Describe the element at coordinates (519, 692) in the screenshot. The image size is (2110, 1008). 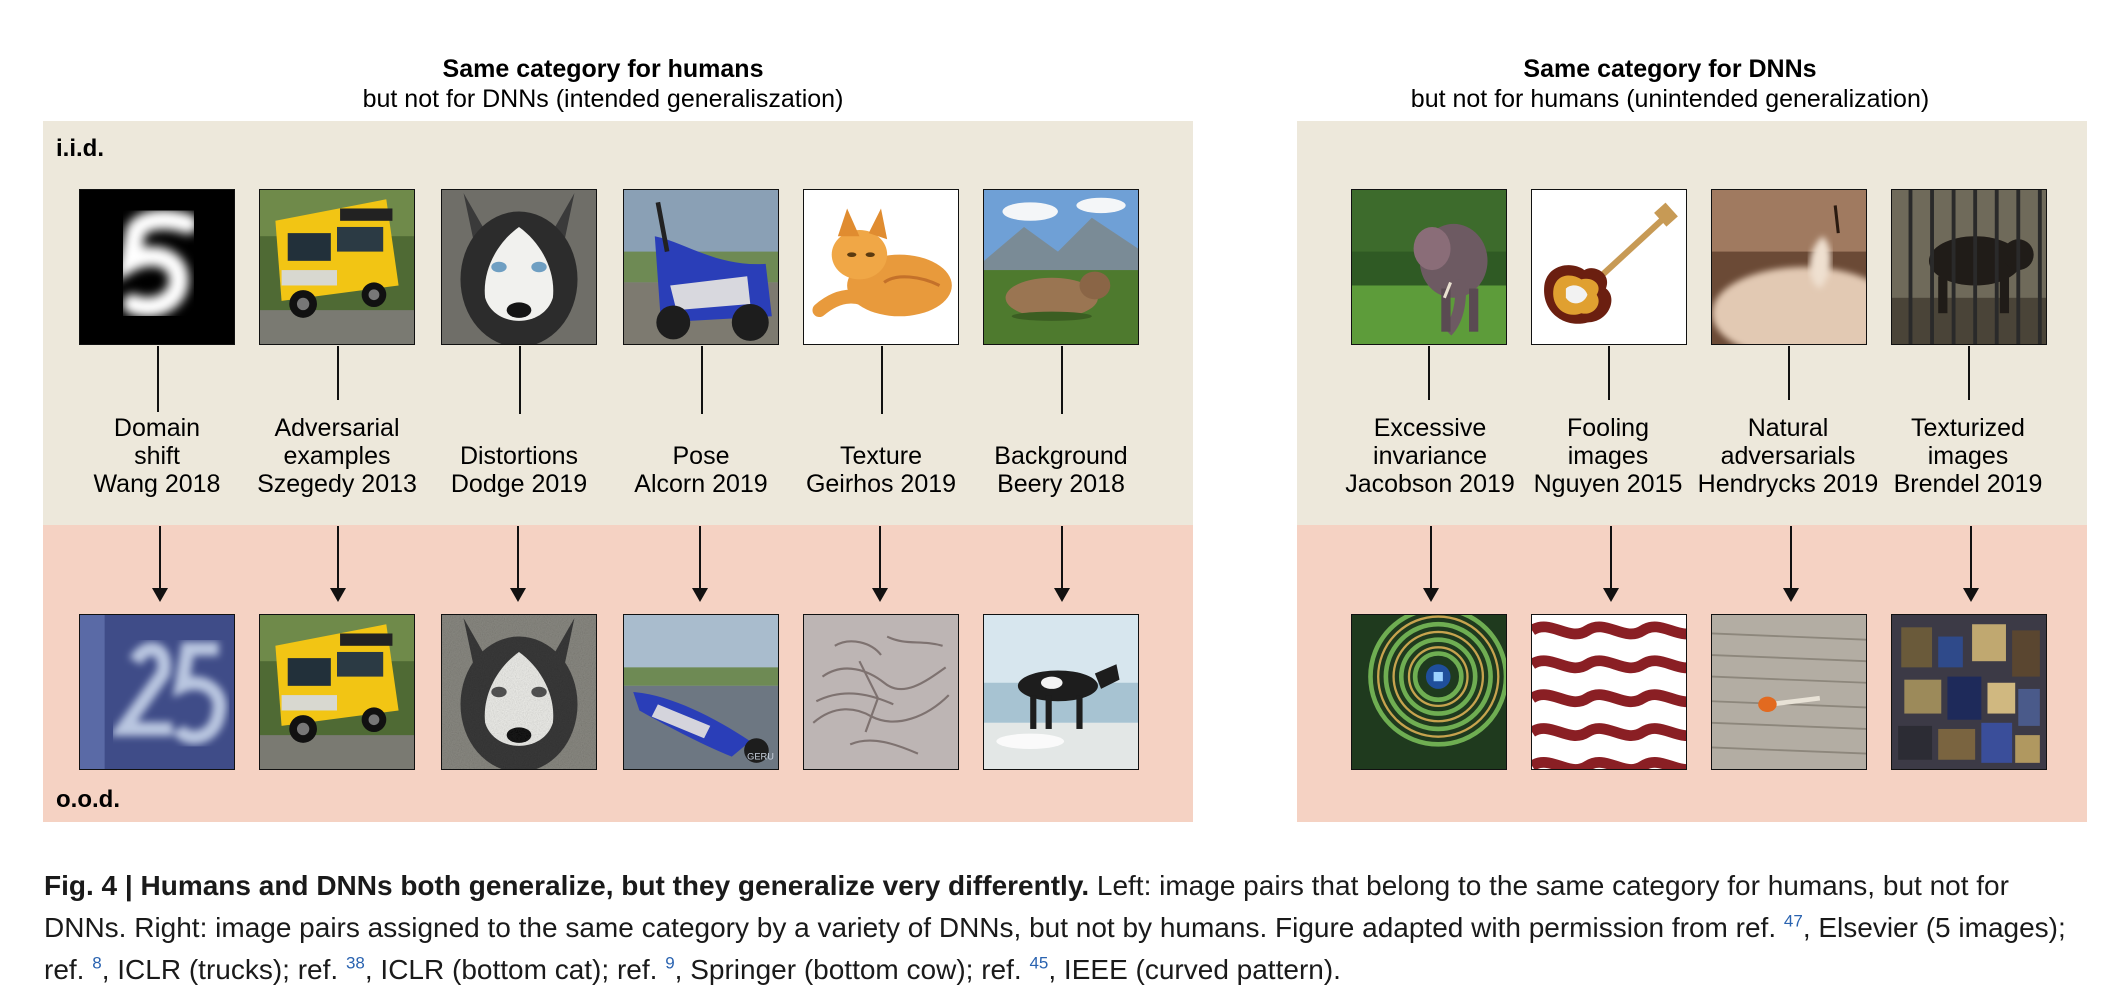
I see `husky-noisy-image` at that location.